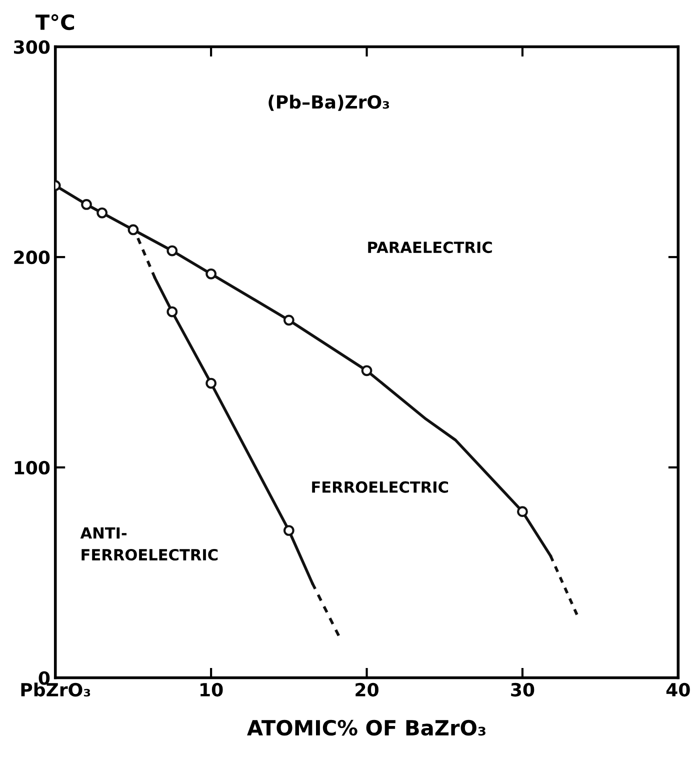 This screenshot has width=692, height=779. What do you see at coordinates (329, 102) in the screenshot?
I see `annotation: (Pb–Ba)ZrO₃` at bounding box center [329, 102].